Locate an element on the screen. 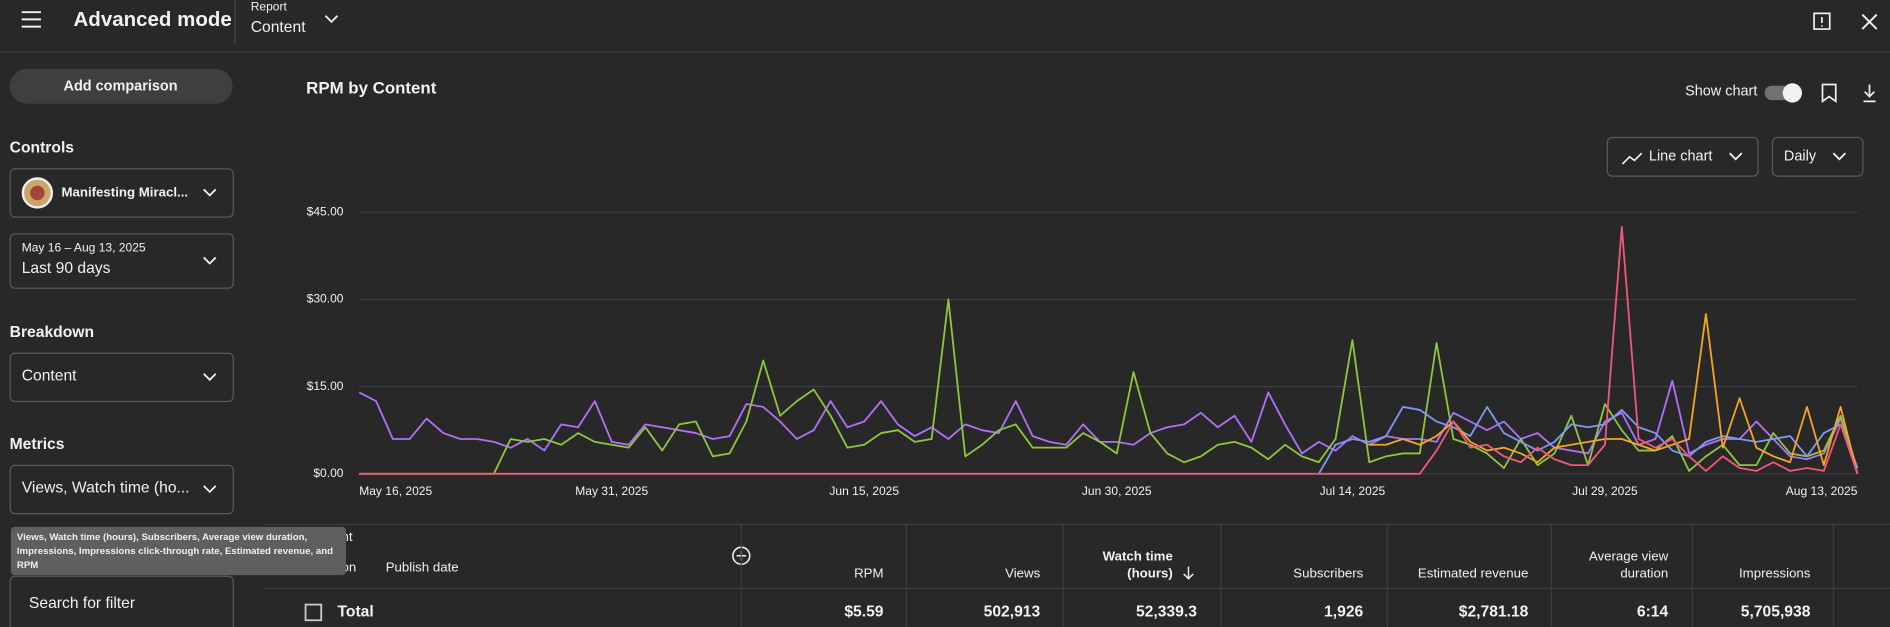  section-heading: Breakdown is located at coordinates (52, 332).